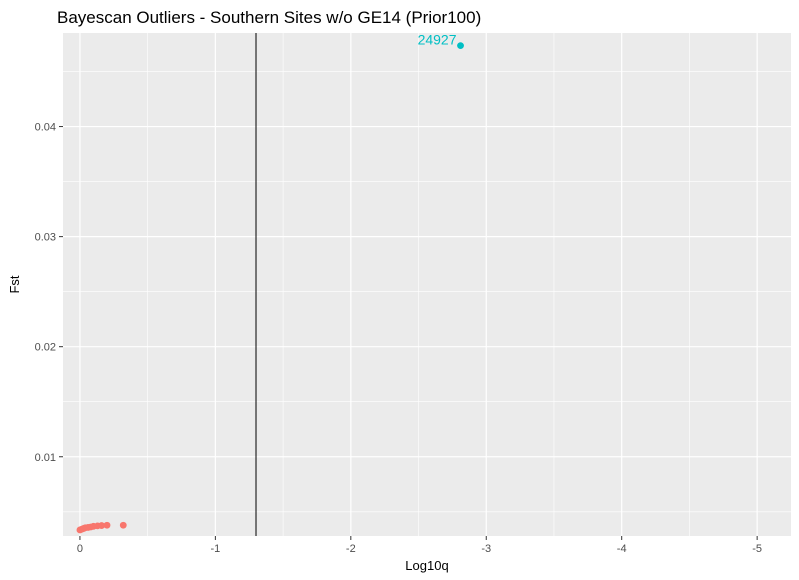 The image size is (799, 580). I want to click on x-tick-label: 0, so click(80, 549).